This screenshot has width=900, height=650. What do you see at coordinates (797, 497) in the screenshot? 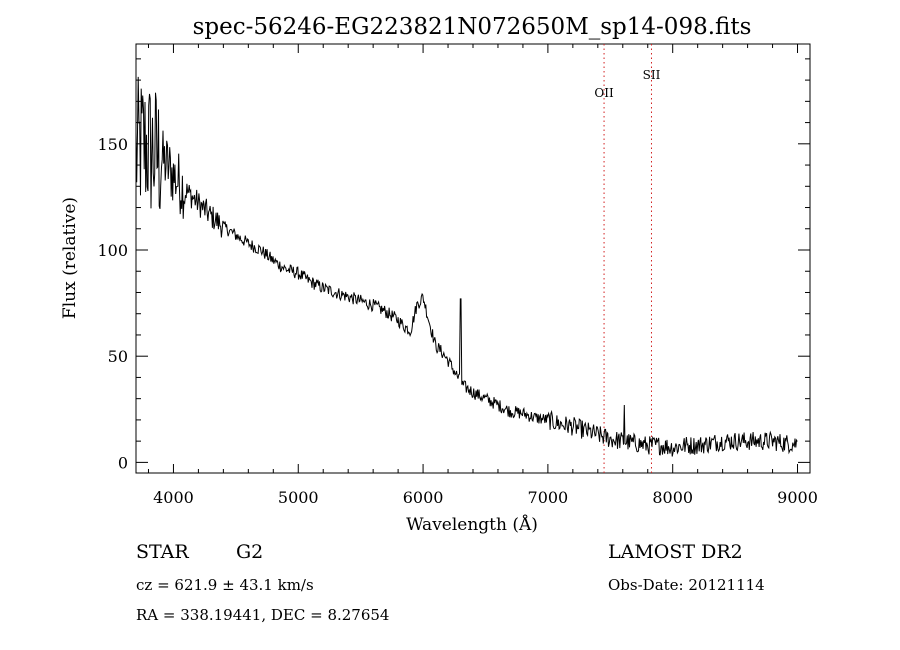
I see `x-tick-label: 9000` at bounding box center [797, 497].